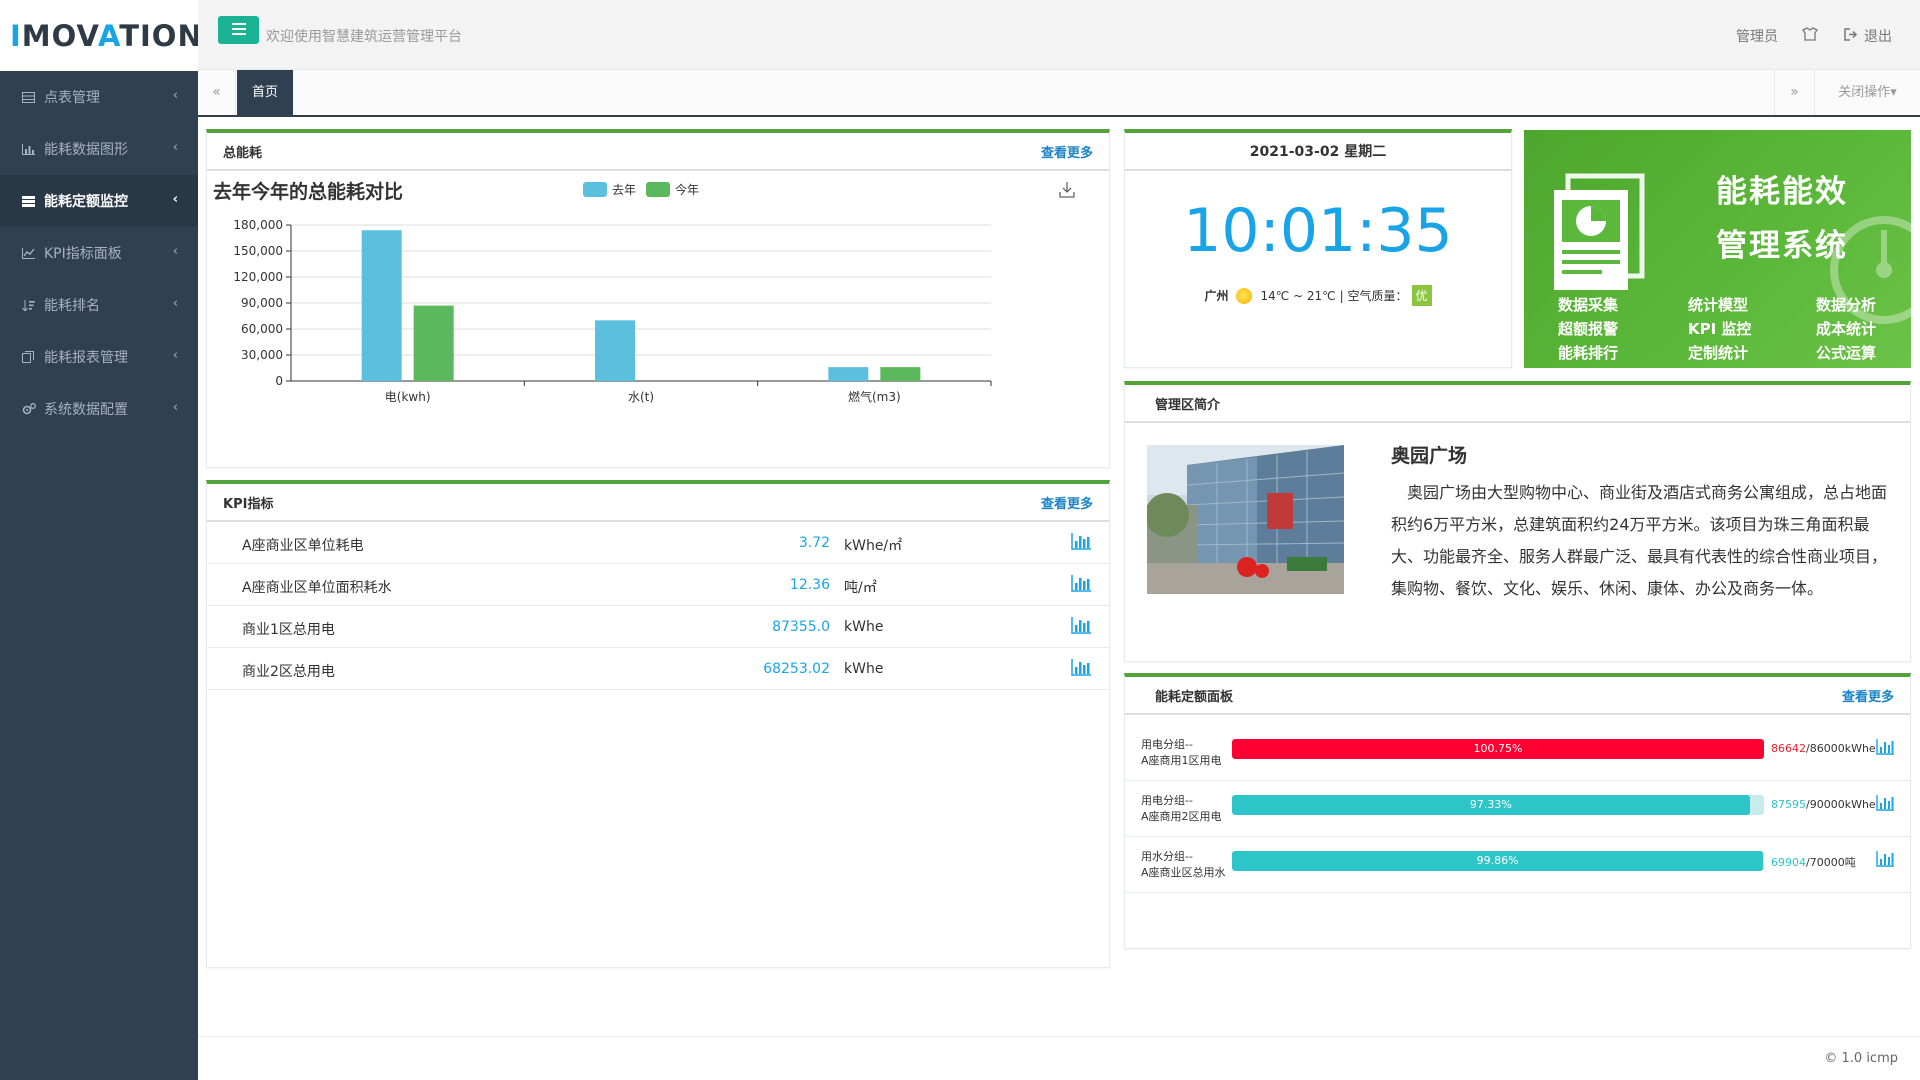 Image resolution: width=1920 pixels, height=1080 pixels. What do you see at coordinates (99, 409) in the screenshot?
I see `sidebar-item: 系统数据配置 ‹` at bounding box center [99, 409].